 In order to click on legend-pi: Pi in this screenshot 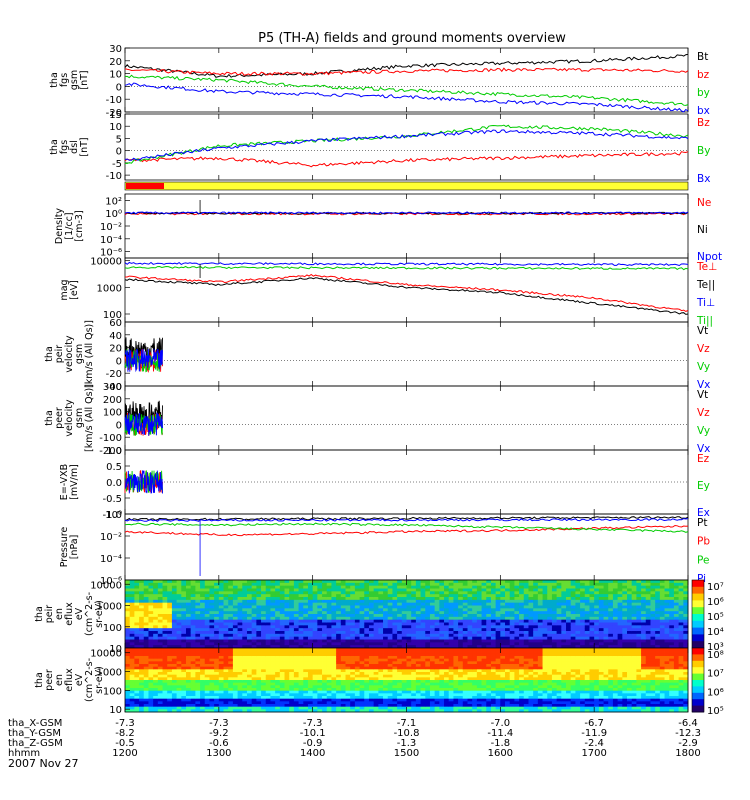, I will do `click(701, 579)`.